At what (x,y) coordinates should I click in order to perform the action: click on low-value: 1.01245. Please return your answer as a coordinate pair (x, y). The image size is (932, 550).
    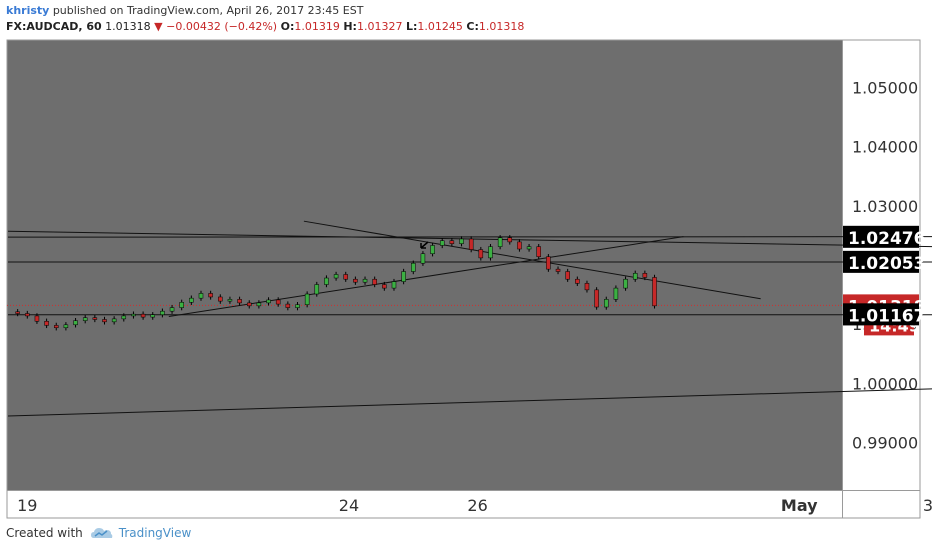
    Looking at the image, I should click on (440, 26).